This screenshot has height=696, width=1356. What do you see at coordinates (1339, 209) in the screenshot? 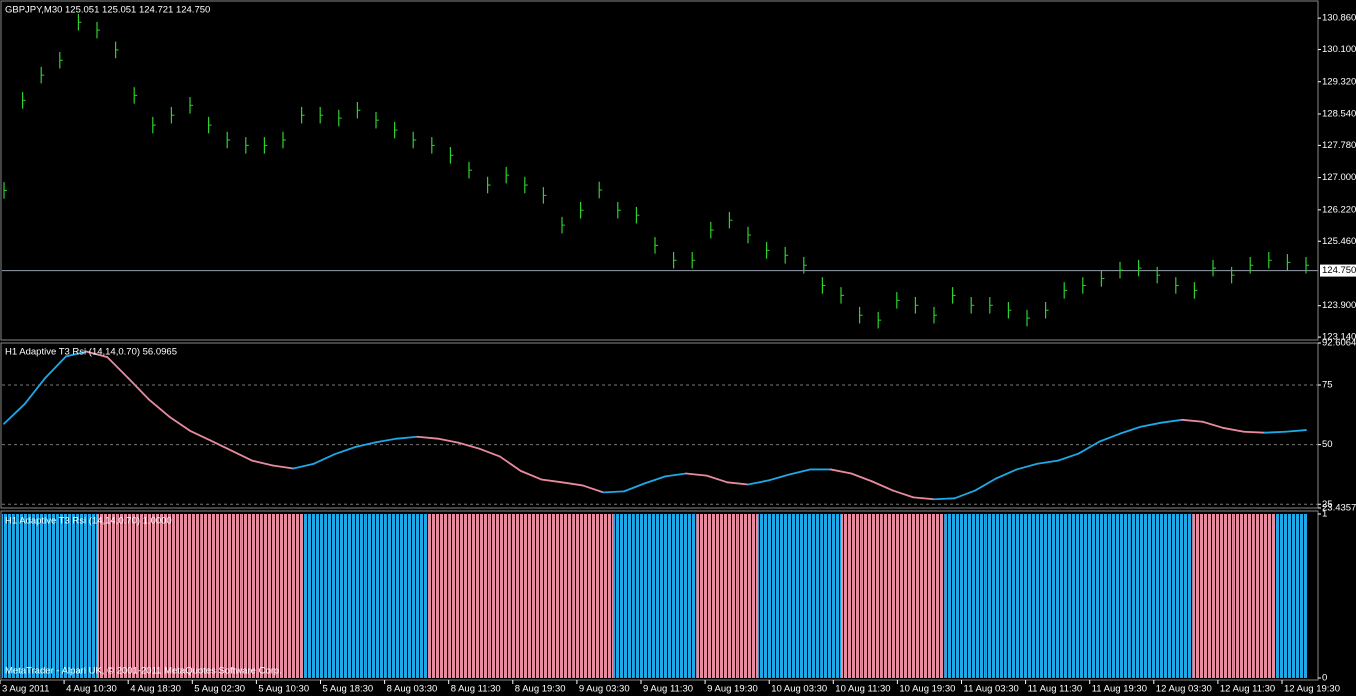
I see `y-tick-label: 126.220` at bounding box center [1339, 209].